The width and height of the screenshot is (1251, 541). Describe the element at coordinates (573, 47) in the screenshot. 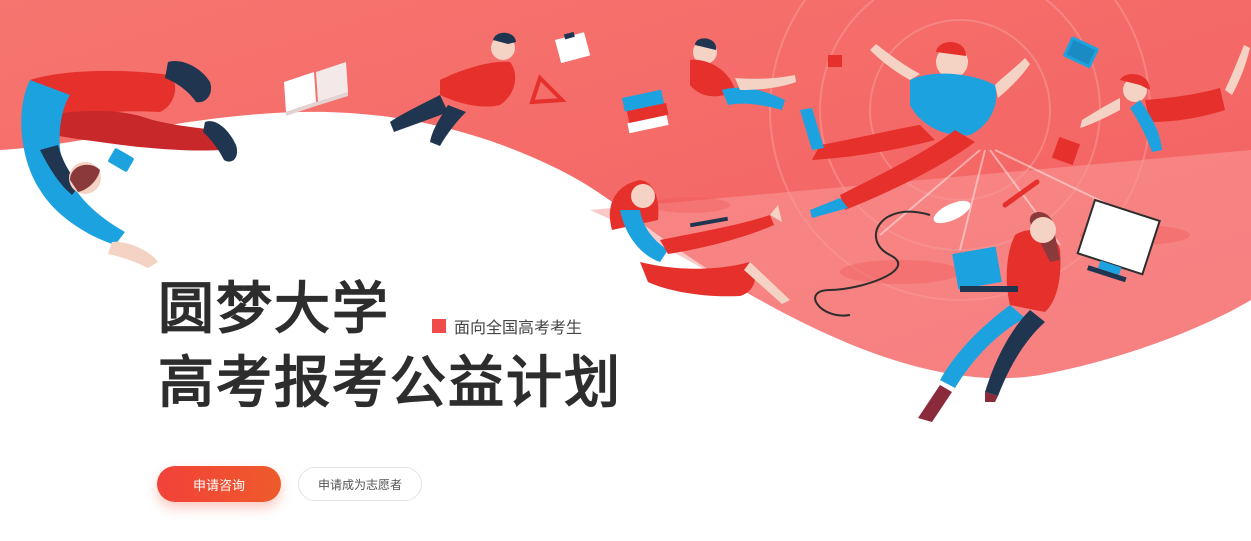

I see `clipboard` at that location.